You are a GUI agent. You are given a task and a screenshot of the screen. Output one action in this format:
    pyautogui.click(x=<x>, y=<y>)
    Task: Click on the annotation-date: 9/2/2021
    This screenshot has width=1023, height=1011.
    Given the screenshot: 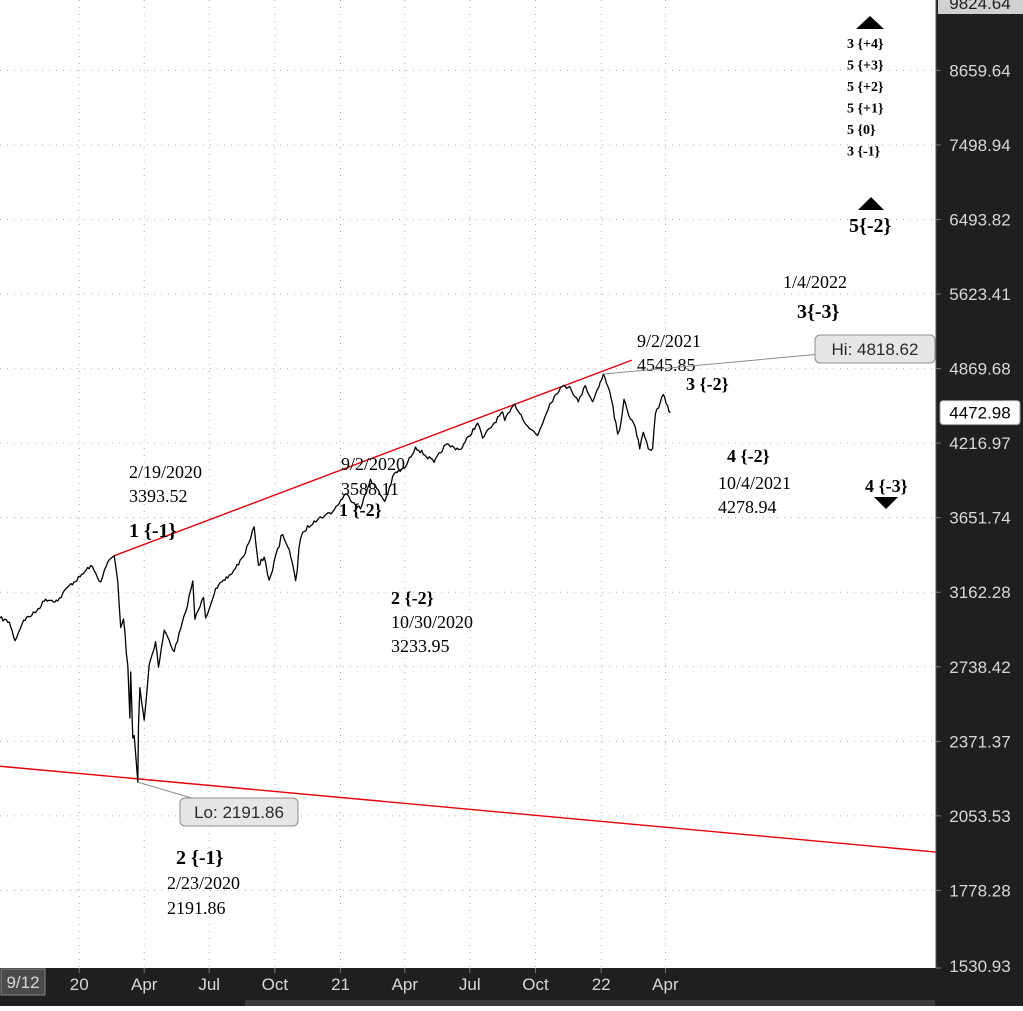 What is the action you would take?
    pyautogui.click(x=669, y=341)
    